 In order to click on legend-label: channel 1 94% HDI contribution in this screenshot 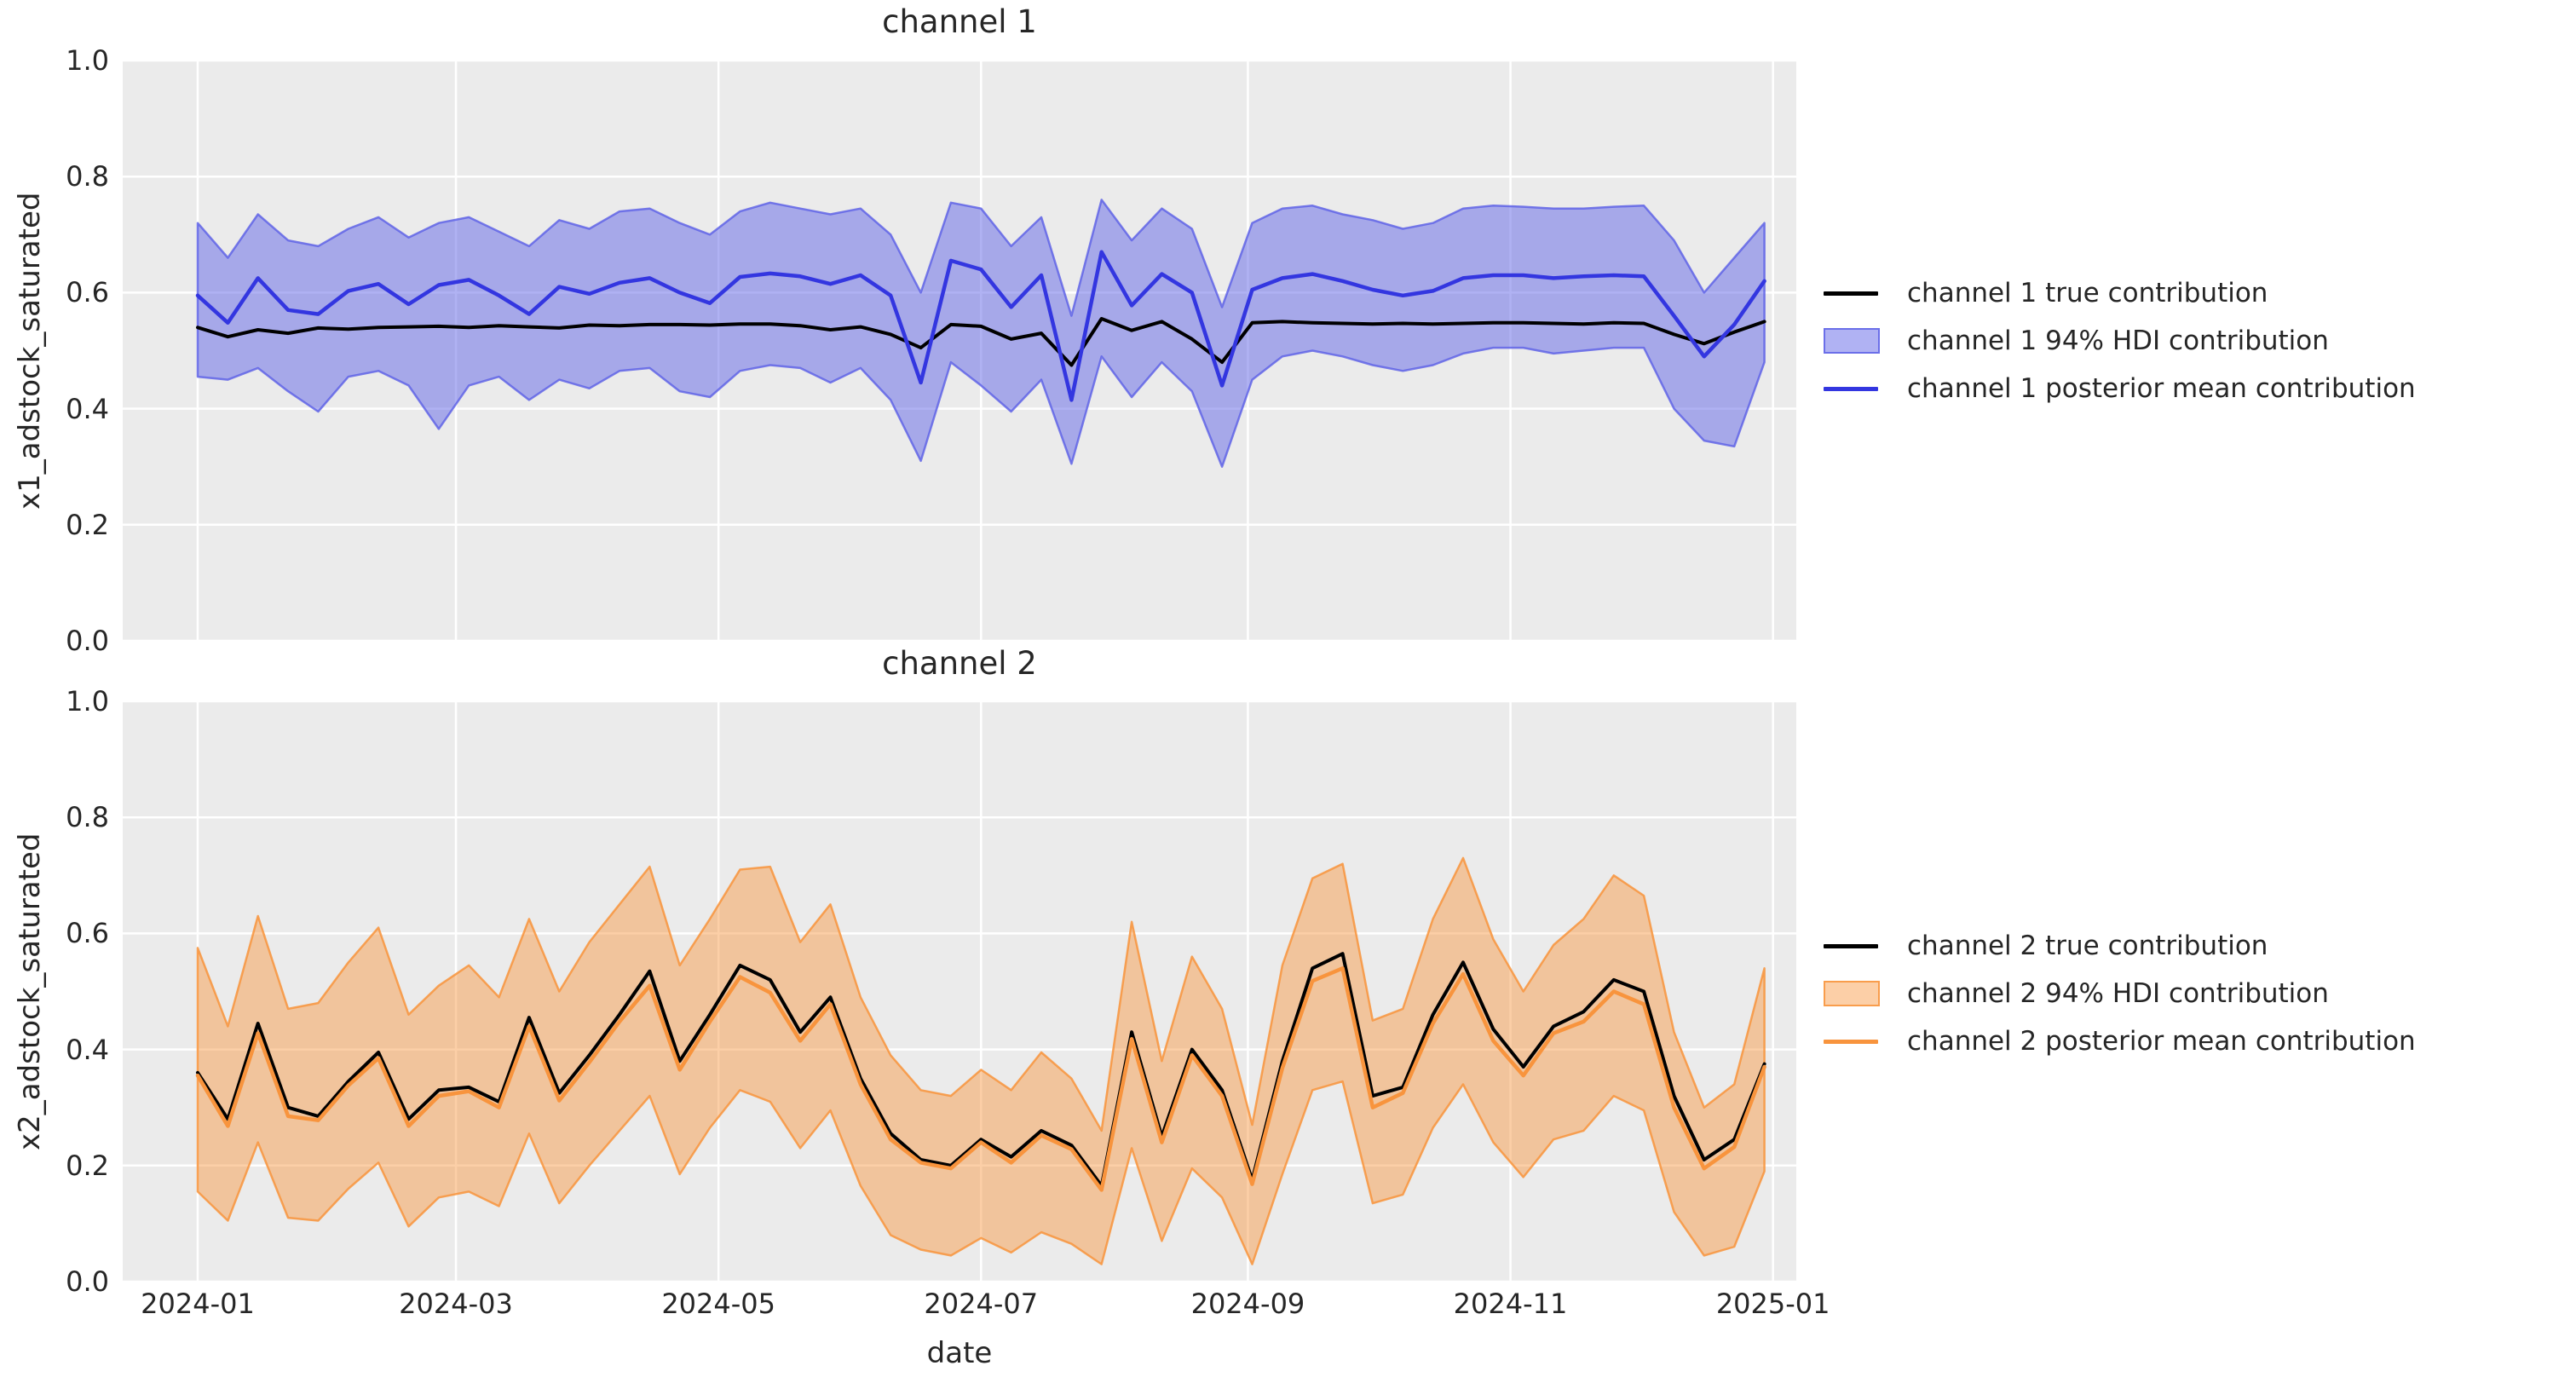, I will do `click(2118, 341)`.